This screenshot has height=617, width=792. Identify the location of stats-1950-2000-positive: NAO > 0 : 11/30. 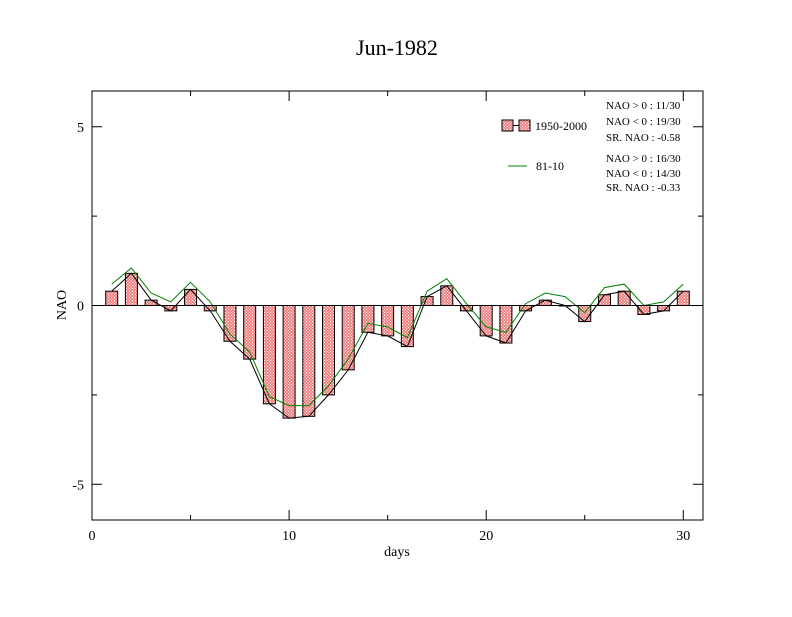
(643, 106).